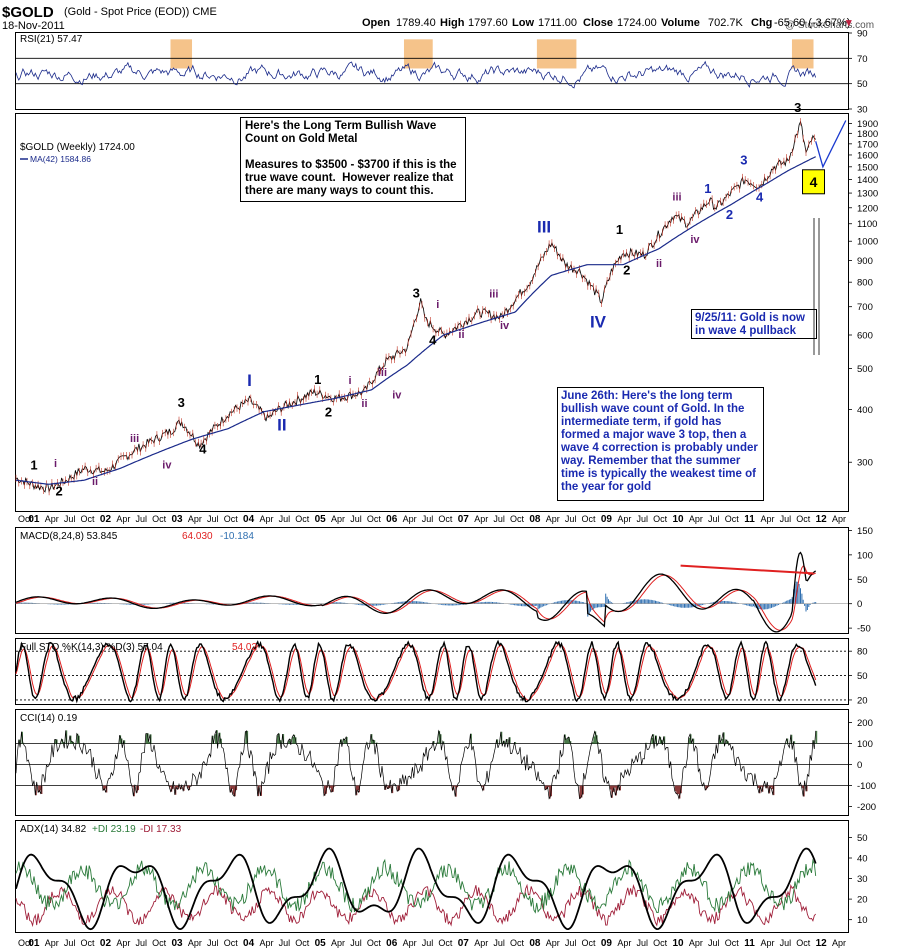  I want to click on open-value: 1789.40, so click(416, 23).